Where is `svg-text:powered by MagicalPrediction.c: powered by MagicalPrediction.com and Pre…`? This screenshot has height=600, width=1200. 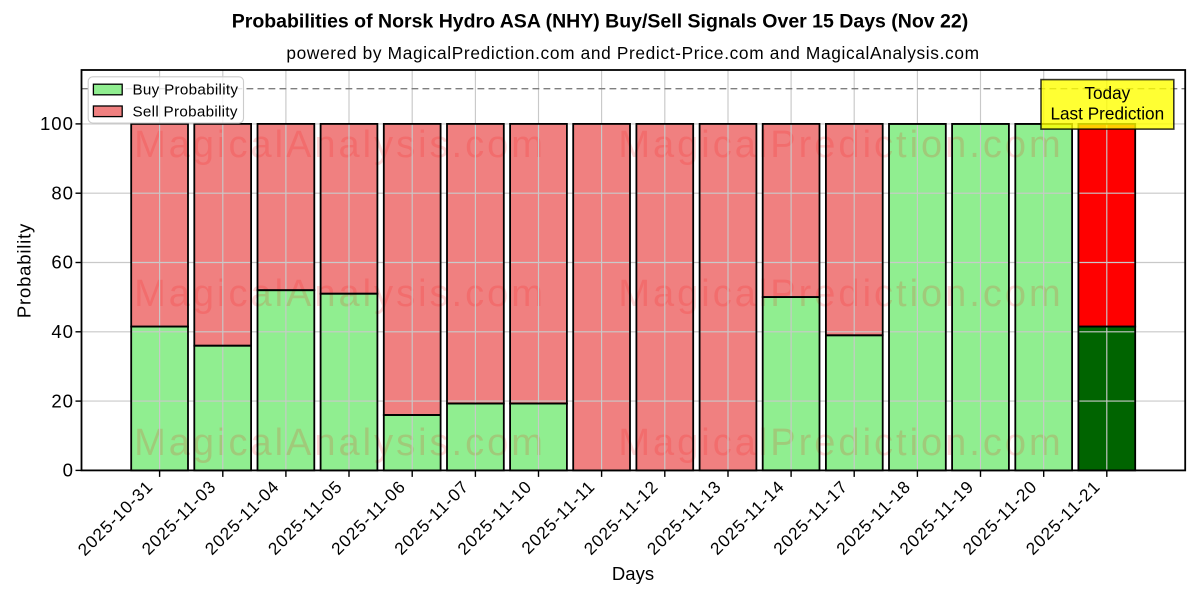
svg-text:powered by MagicalPrediction.c: powered by MagicalPrediction.com and Pre… is located at coordinates (632, 53).